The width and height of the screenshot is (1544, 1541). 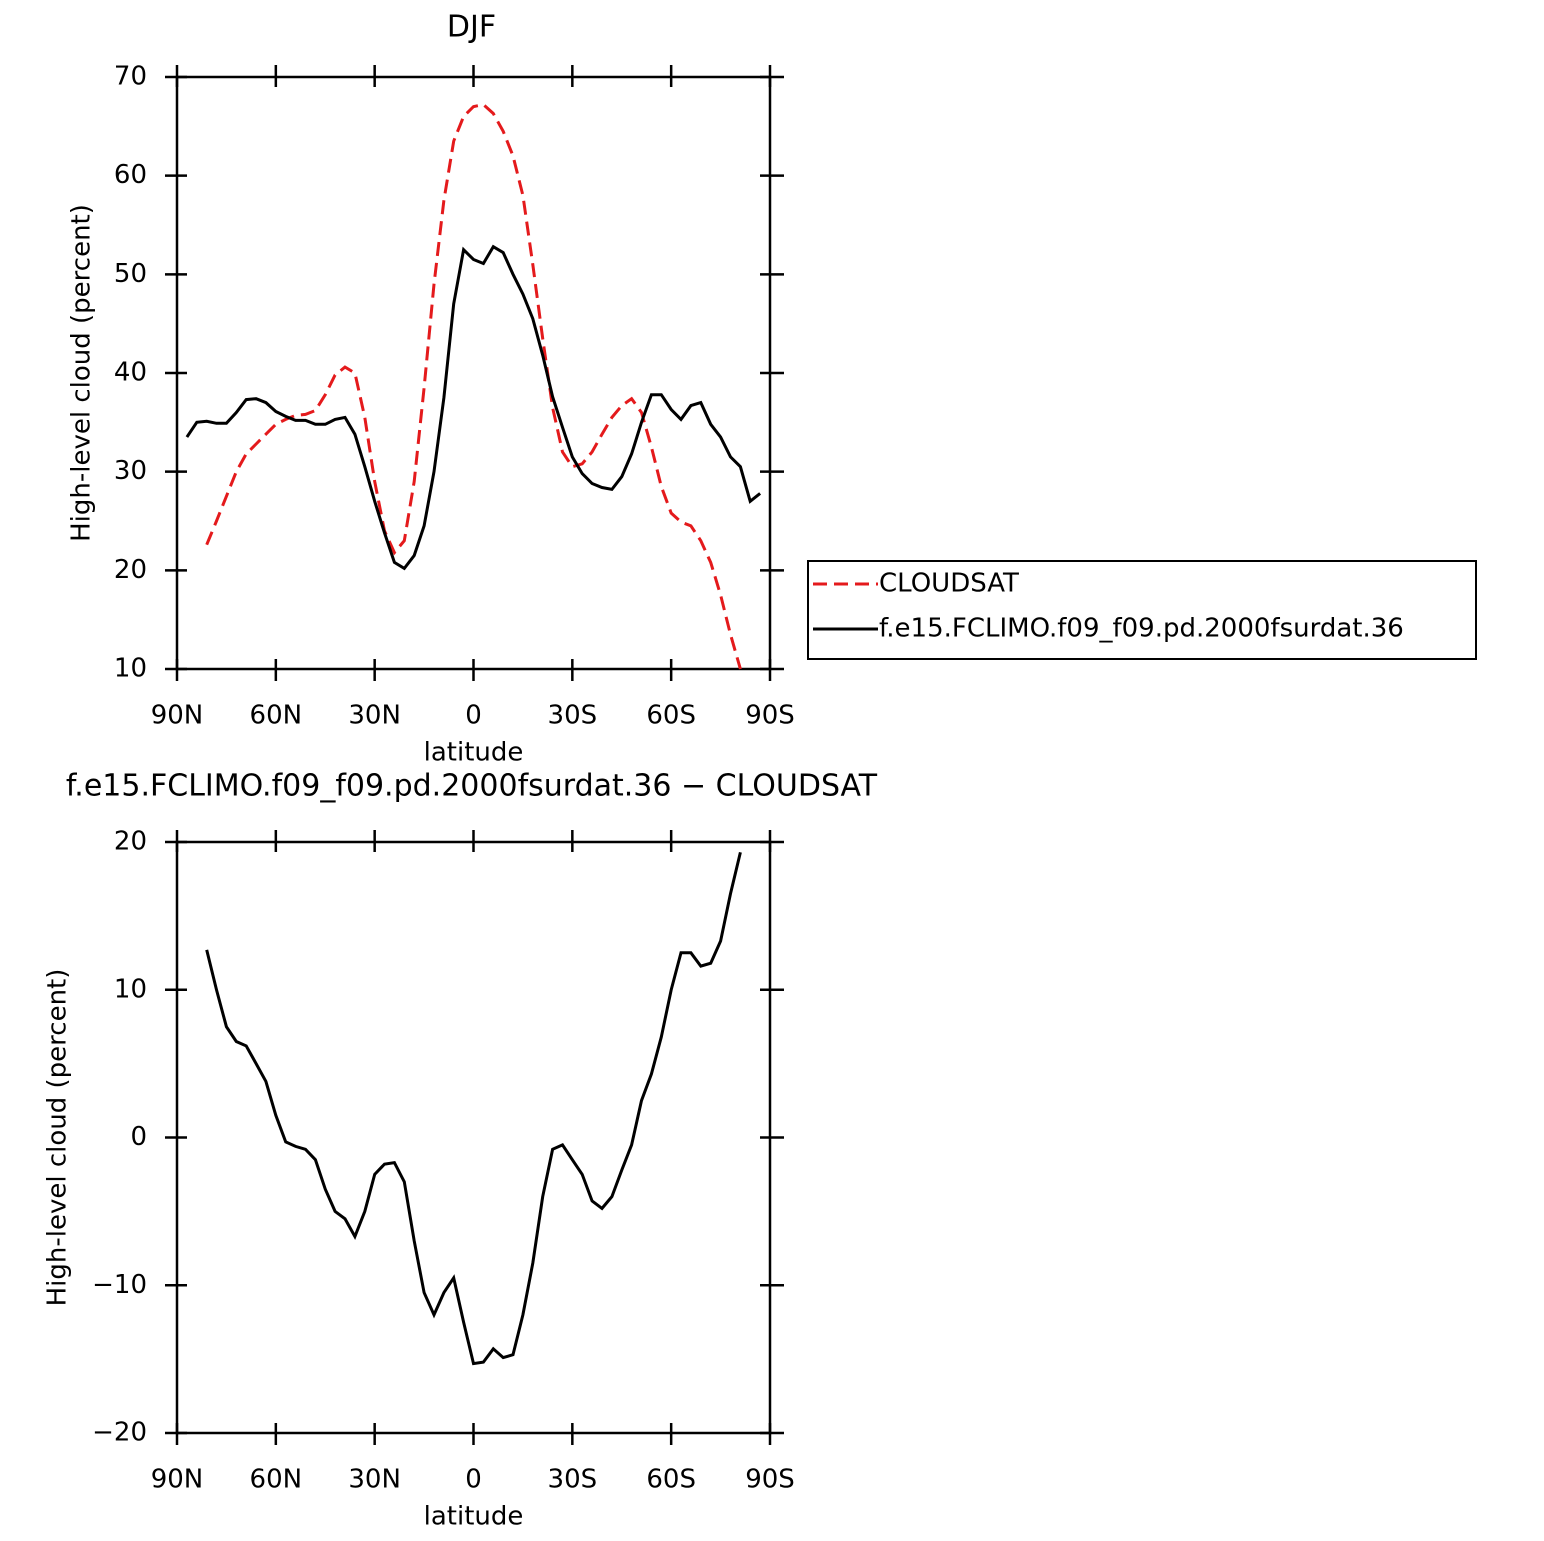 I want to click on y-tick-label: 0, so click(x=138, y=1137).